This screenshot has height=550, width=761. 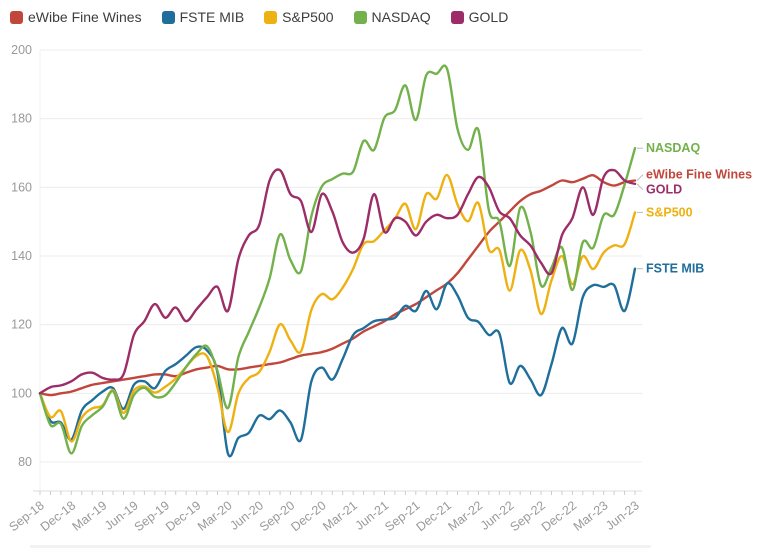 What do you see at coordinates (308, 516) in the screenshot?
I see `x-axis-tick-label: Dec-20` at bounding box center [308, 516].